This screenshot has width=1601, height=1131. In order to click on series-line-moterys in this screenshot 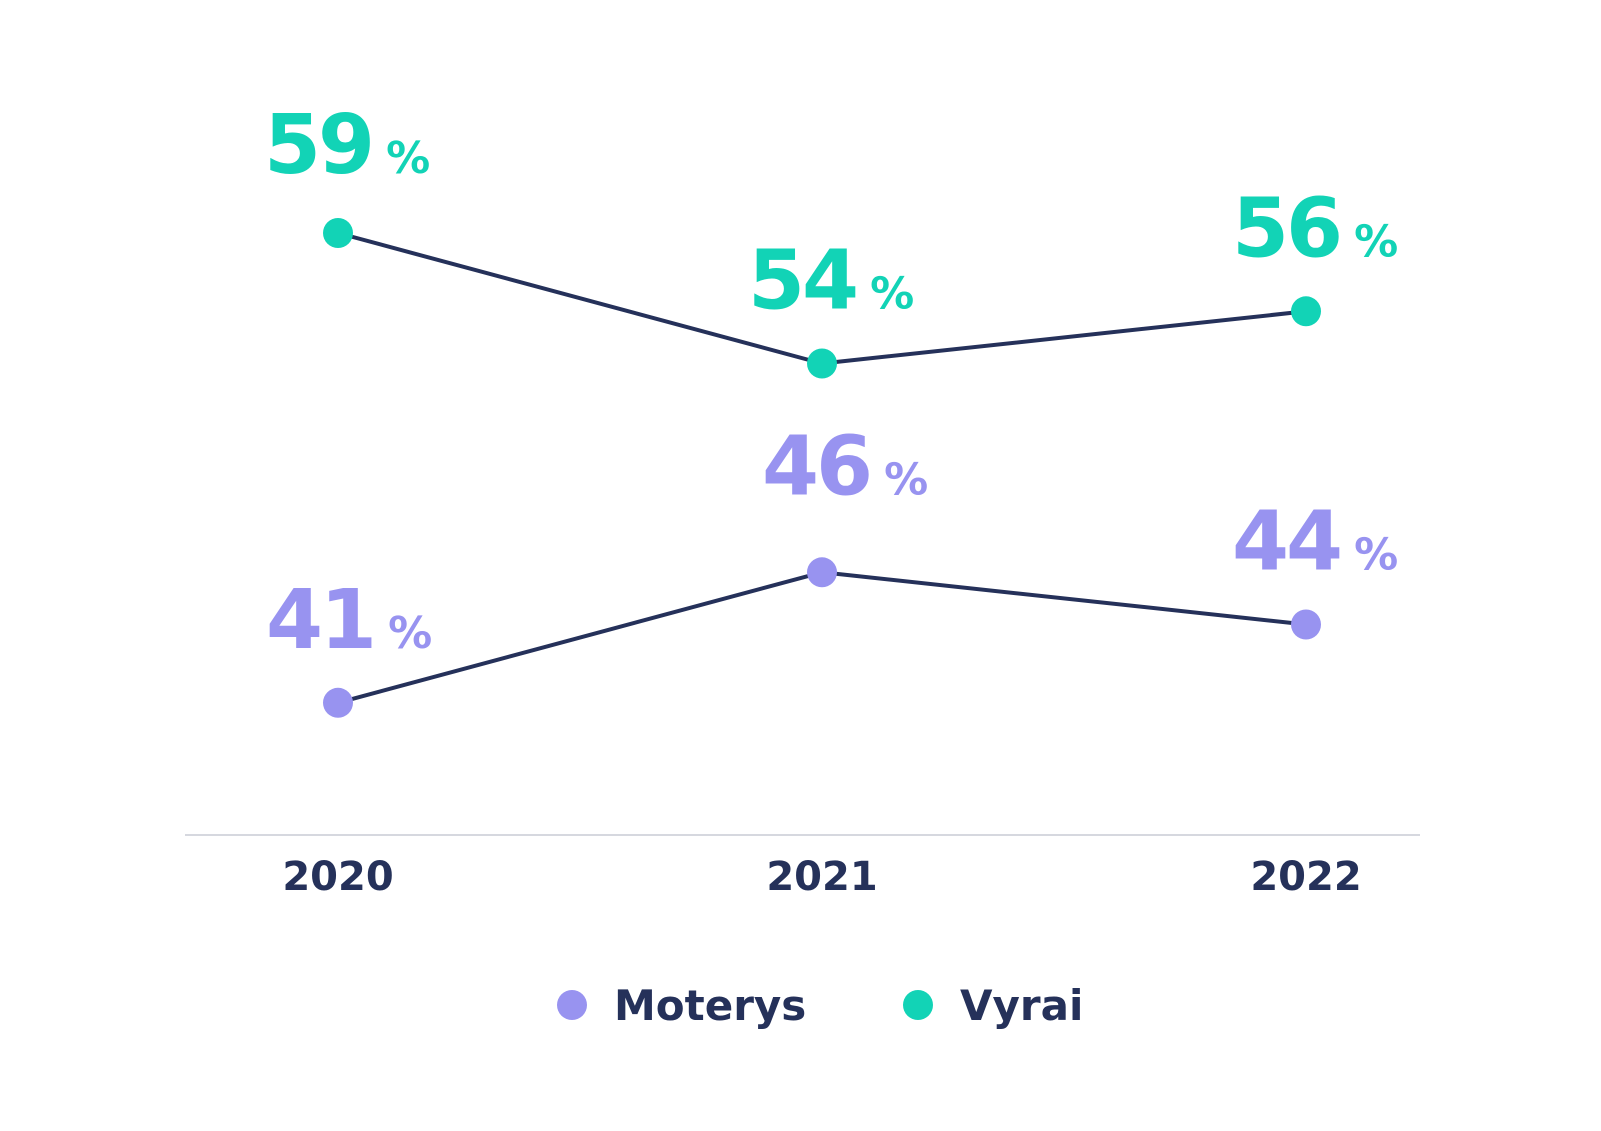, I will do `click(822, 637)`.